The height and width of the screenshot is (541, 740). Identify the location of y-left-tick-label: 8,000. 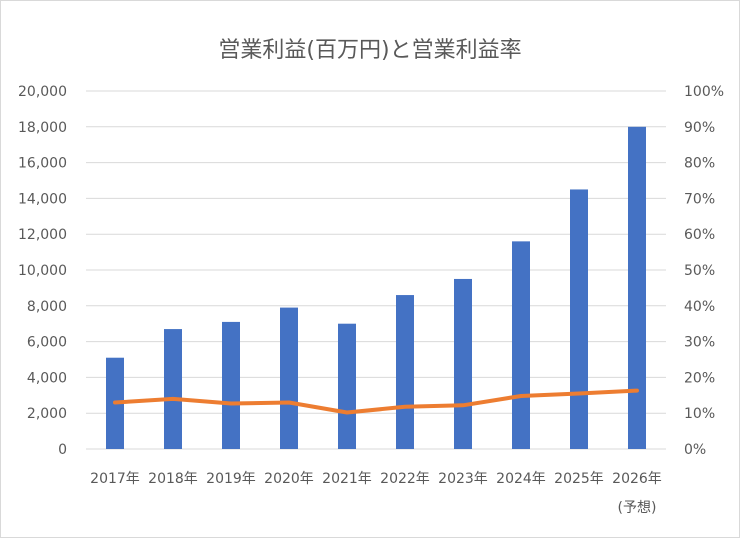
(47, 307).